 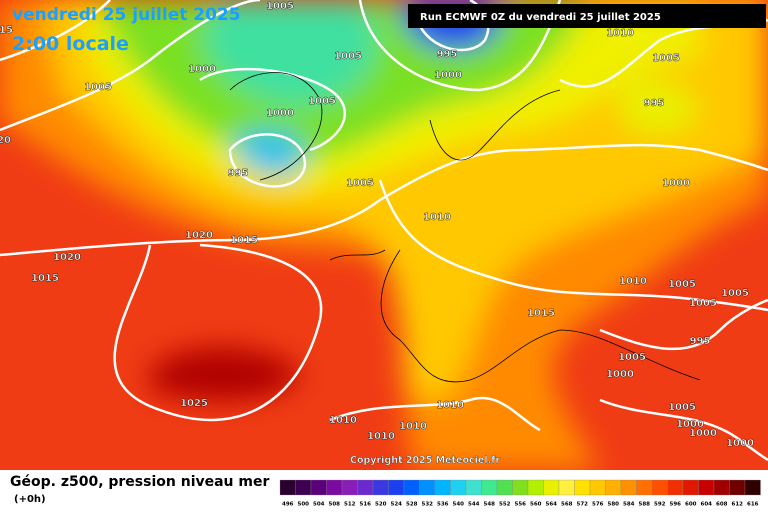 I want to click on run-info: Run ECMWF 0Z du vendredi 25 juillet 2025, so click(x=540, y=17).